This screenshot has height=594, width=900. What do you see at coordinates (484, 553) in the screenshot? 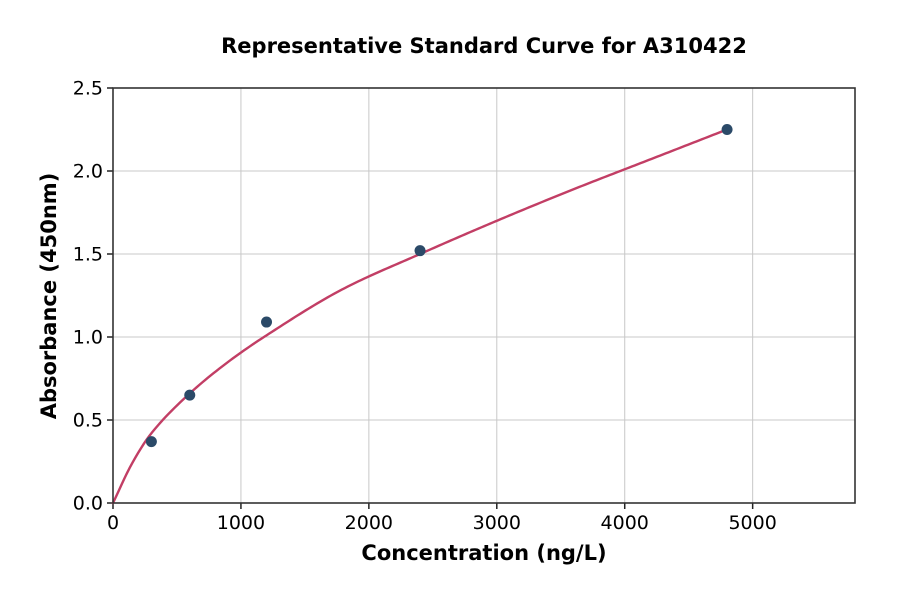
I see `x-axis-label: Concentration (ng/L)` at bounding box center [484, 553].